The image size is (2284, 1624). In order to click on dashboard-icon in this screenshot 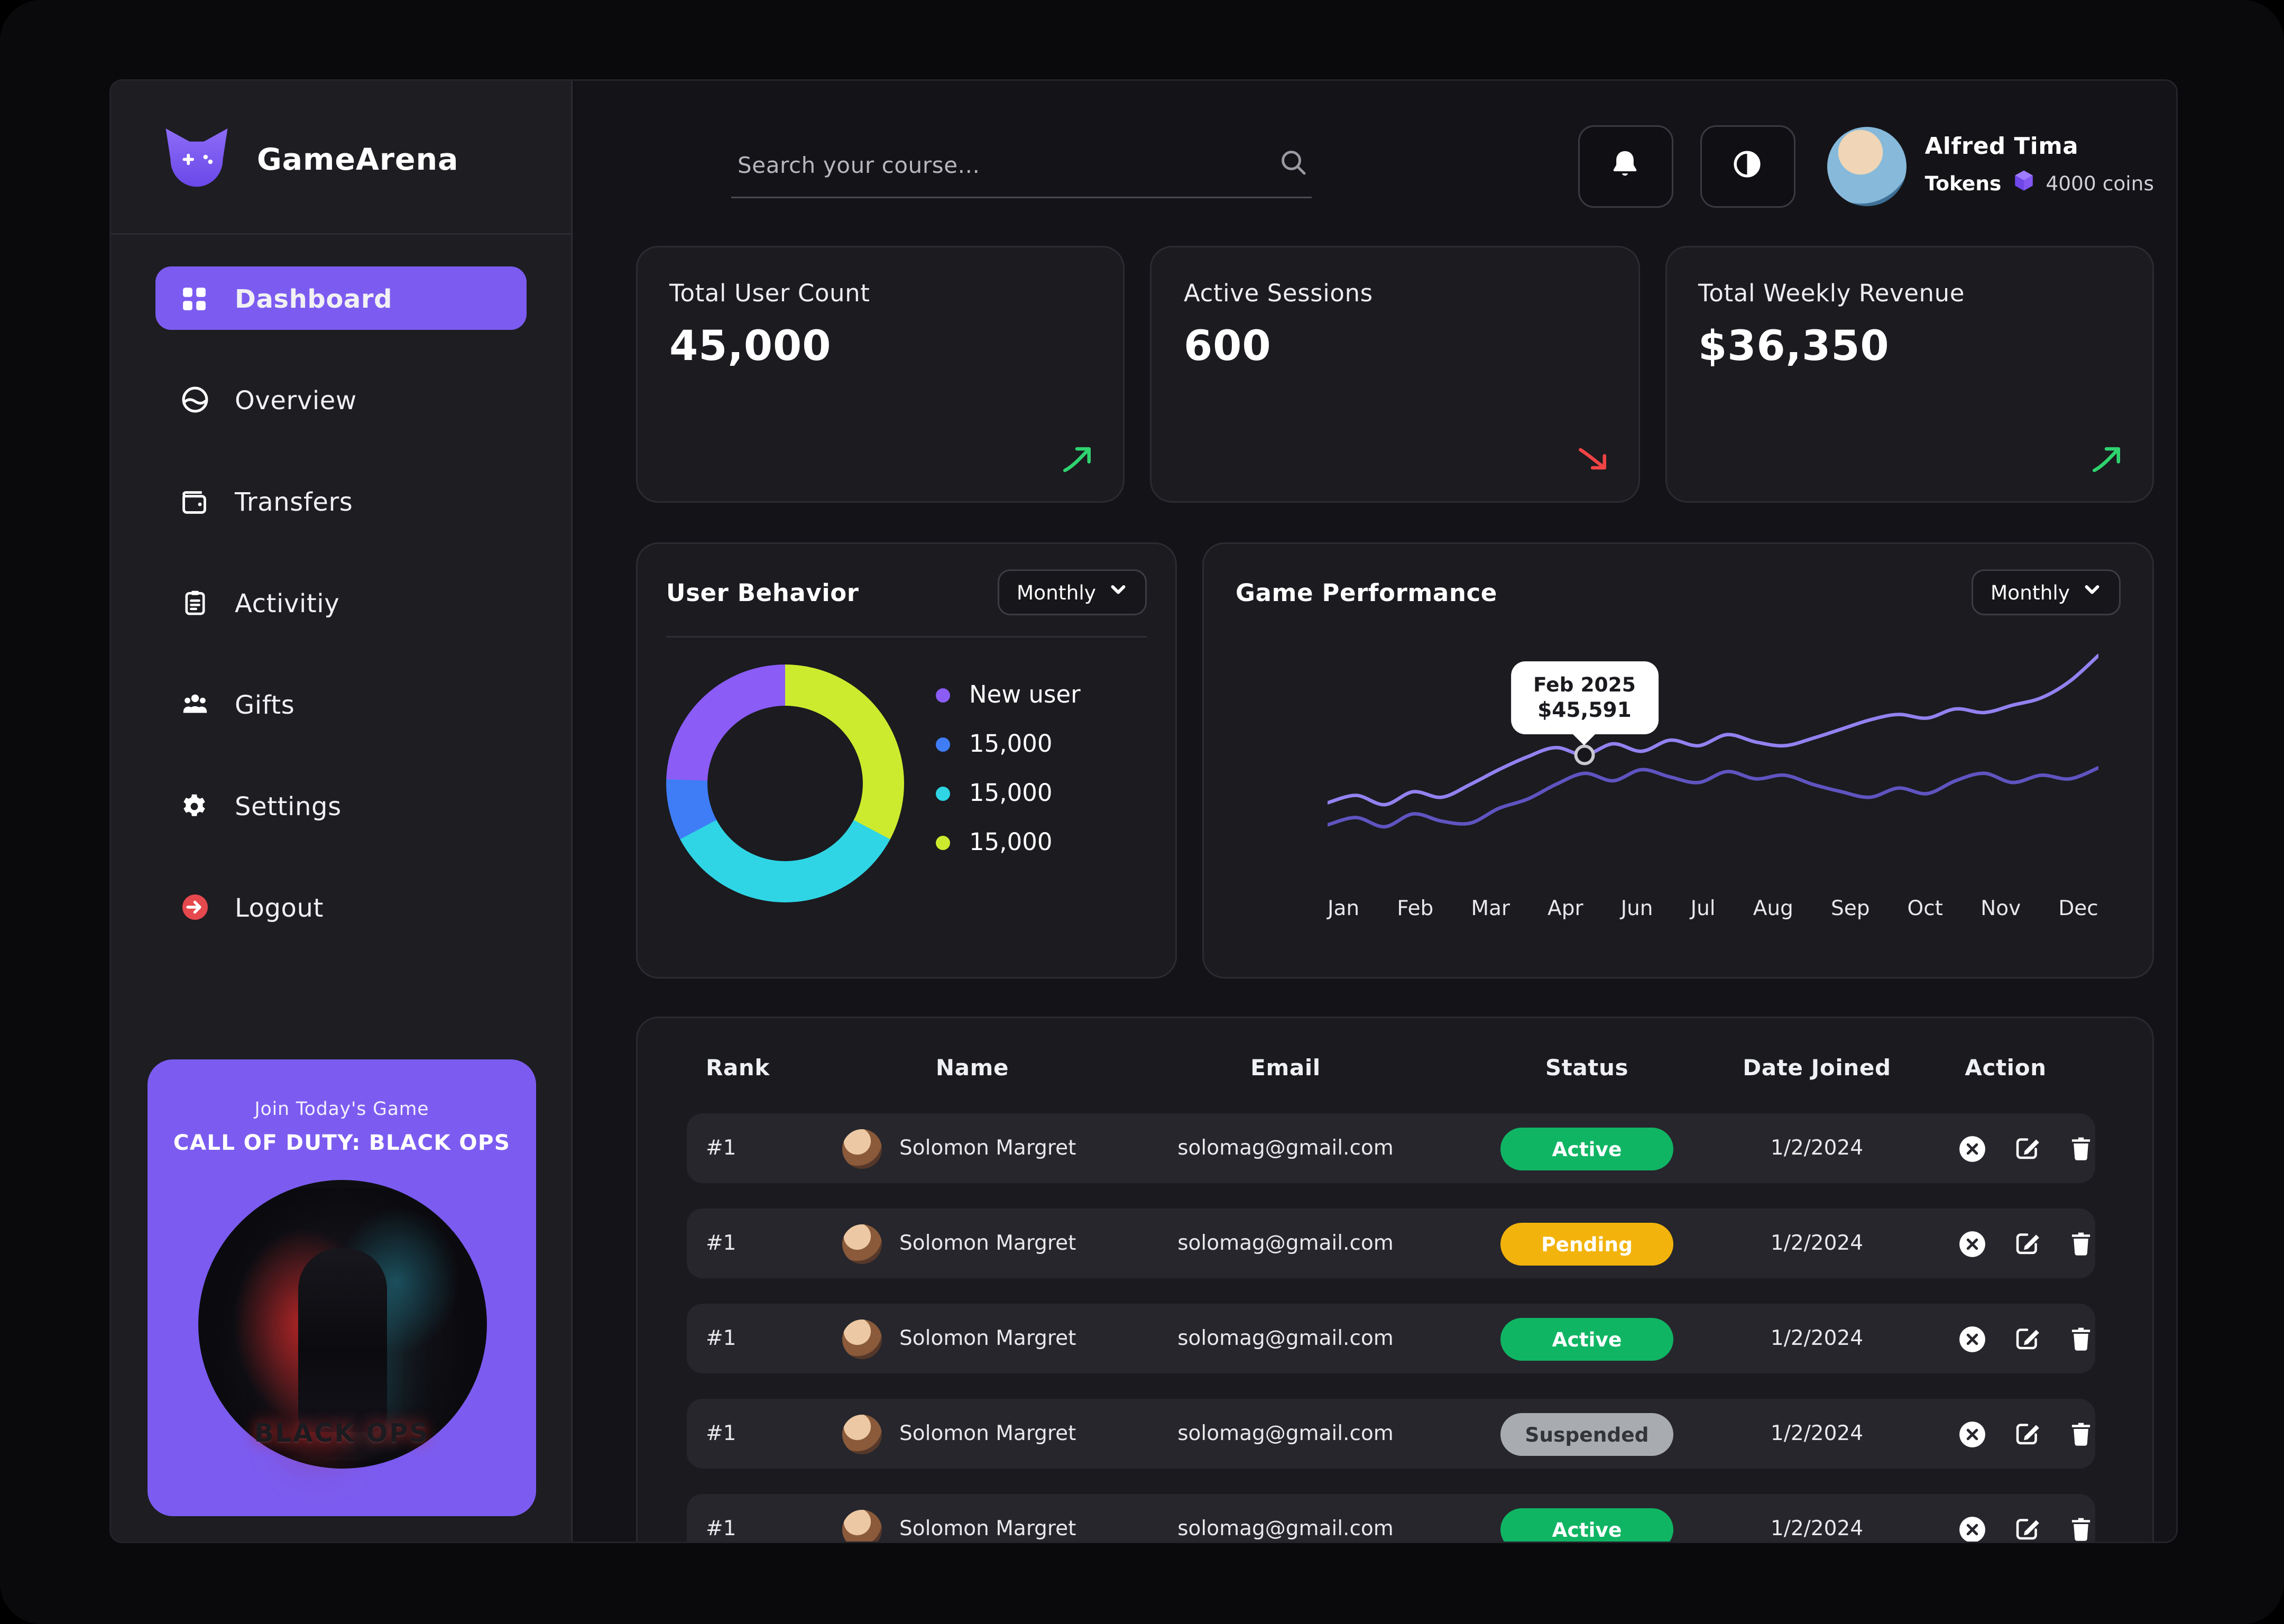, I will do `click(194, 298)`.